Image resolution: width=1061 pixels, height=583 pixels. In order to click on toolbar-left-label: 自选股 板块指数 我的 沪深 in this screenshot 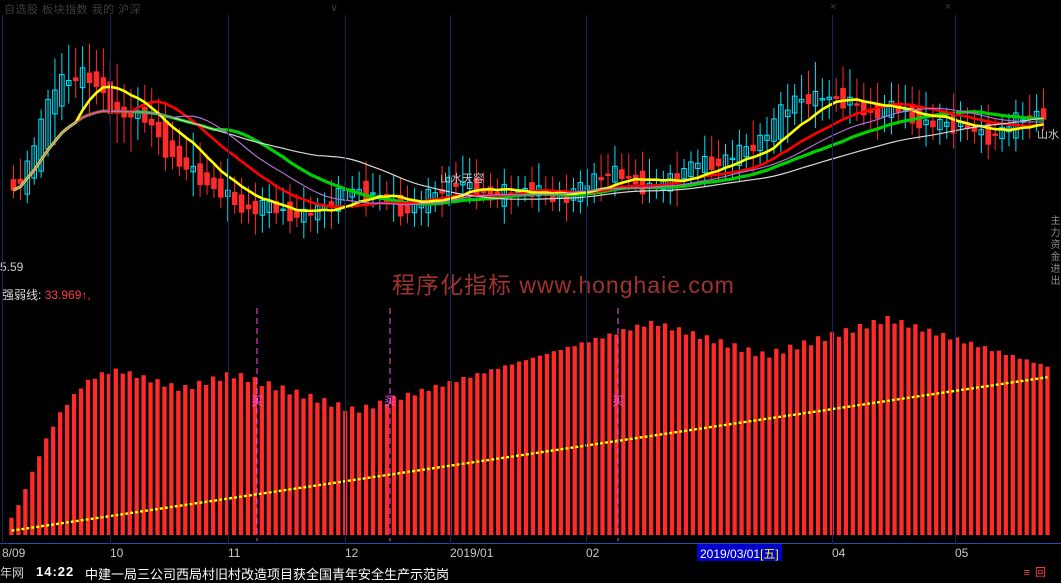, I will do `click(73, 10)`.